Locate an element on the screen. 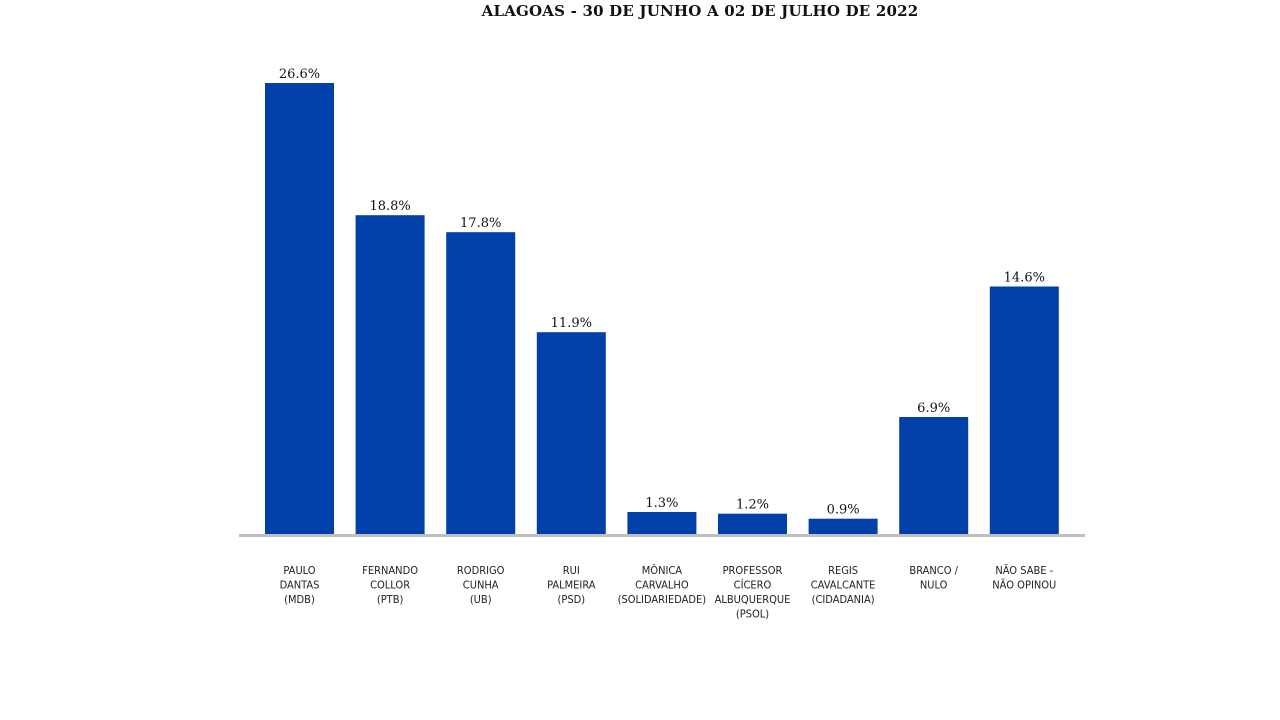 The height and width of the screenshot is (720, 1280). category-label-6: PROFESSOR CÍCERO ALBUQUERQUE (PSOL) is located at coordinates (753, 592).